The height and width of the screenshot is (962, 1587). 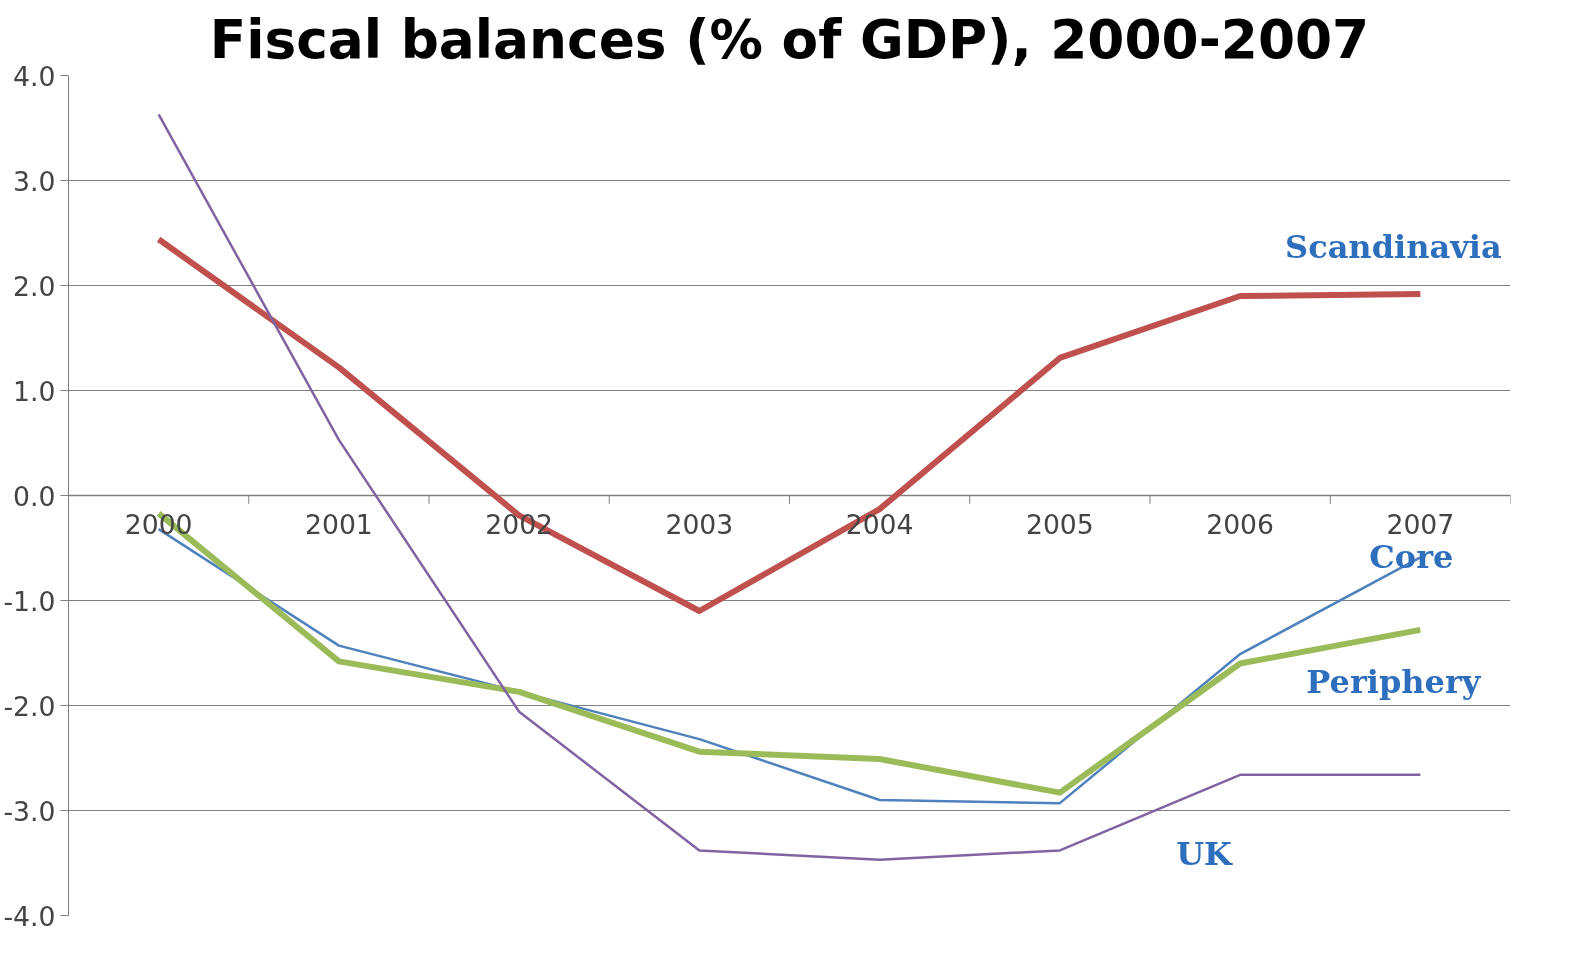 I want to click on y-tick-label: -2.0, so click(x=29, y=706).